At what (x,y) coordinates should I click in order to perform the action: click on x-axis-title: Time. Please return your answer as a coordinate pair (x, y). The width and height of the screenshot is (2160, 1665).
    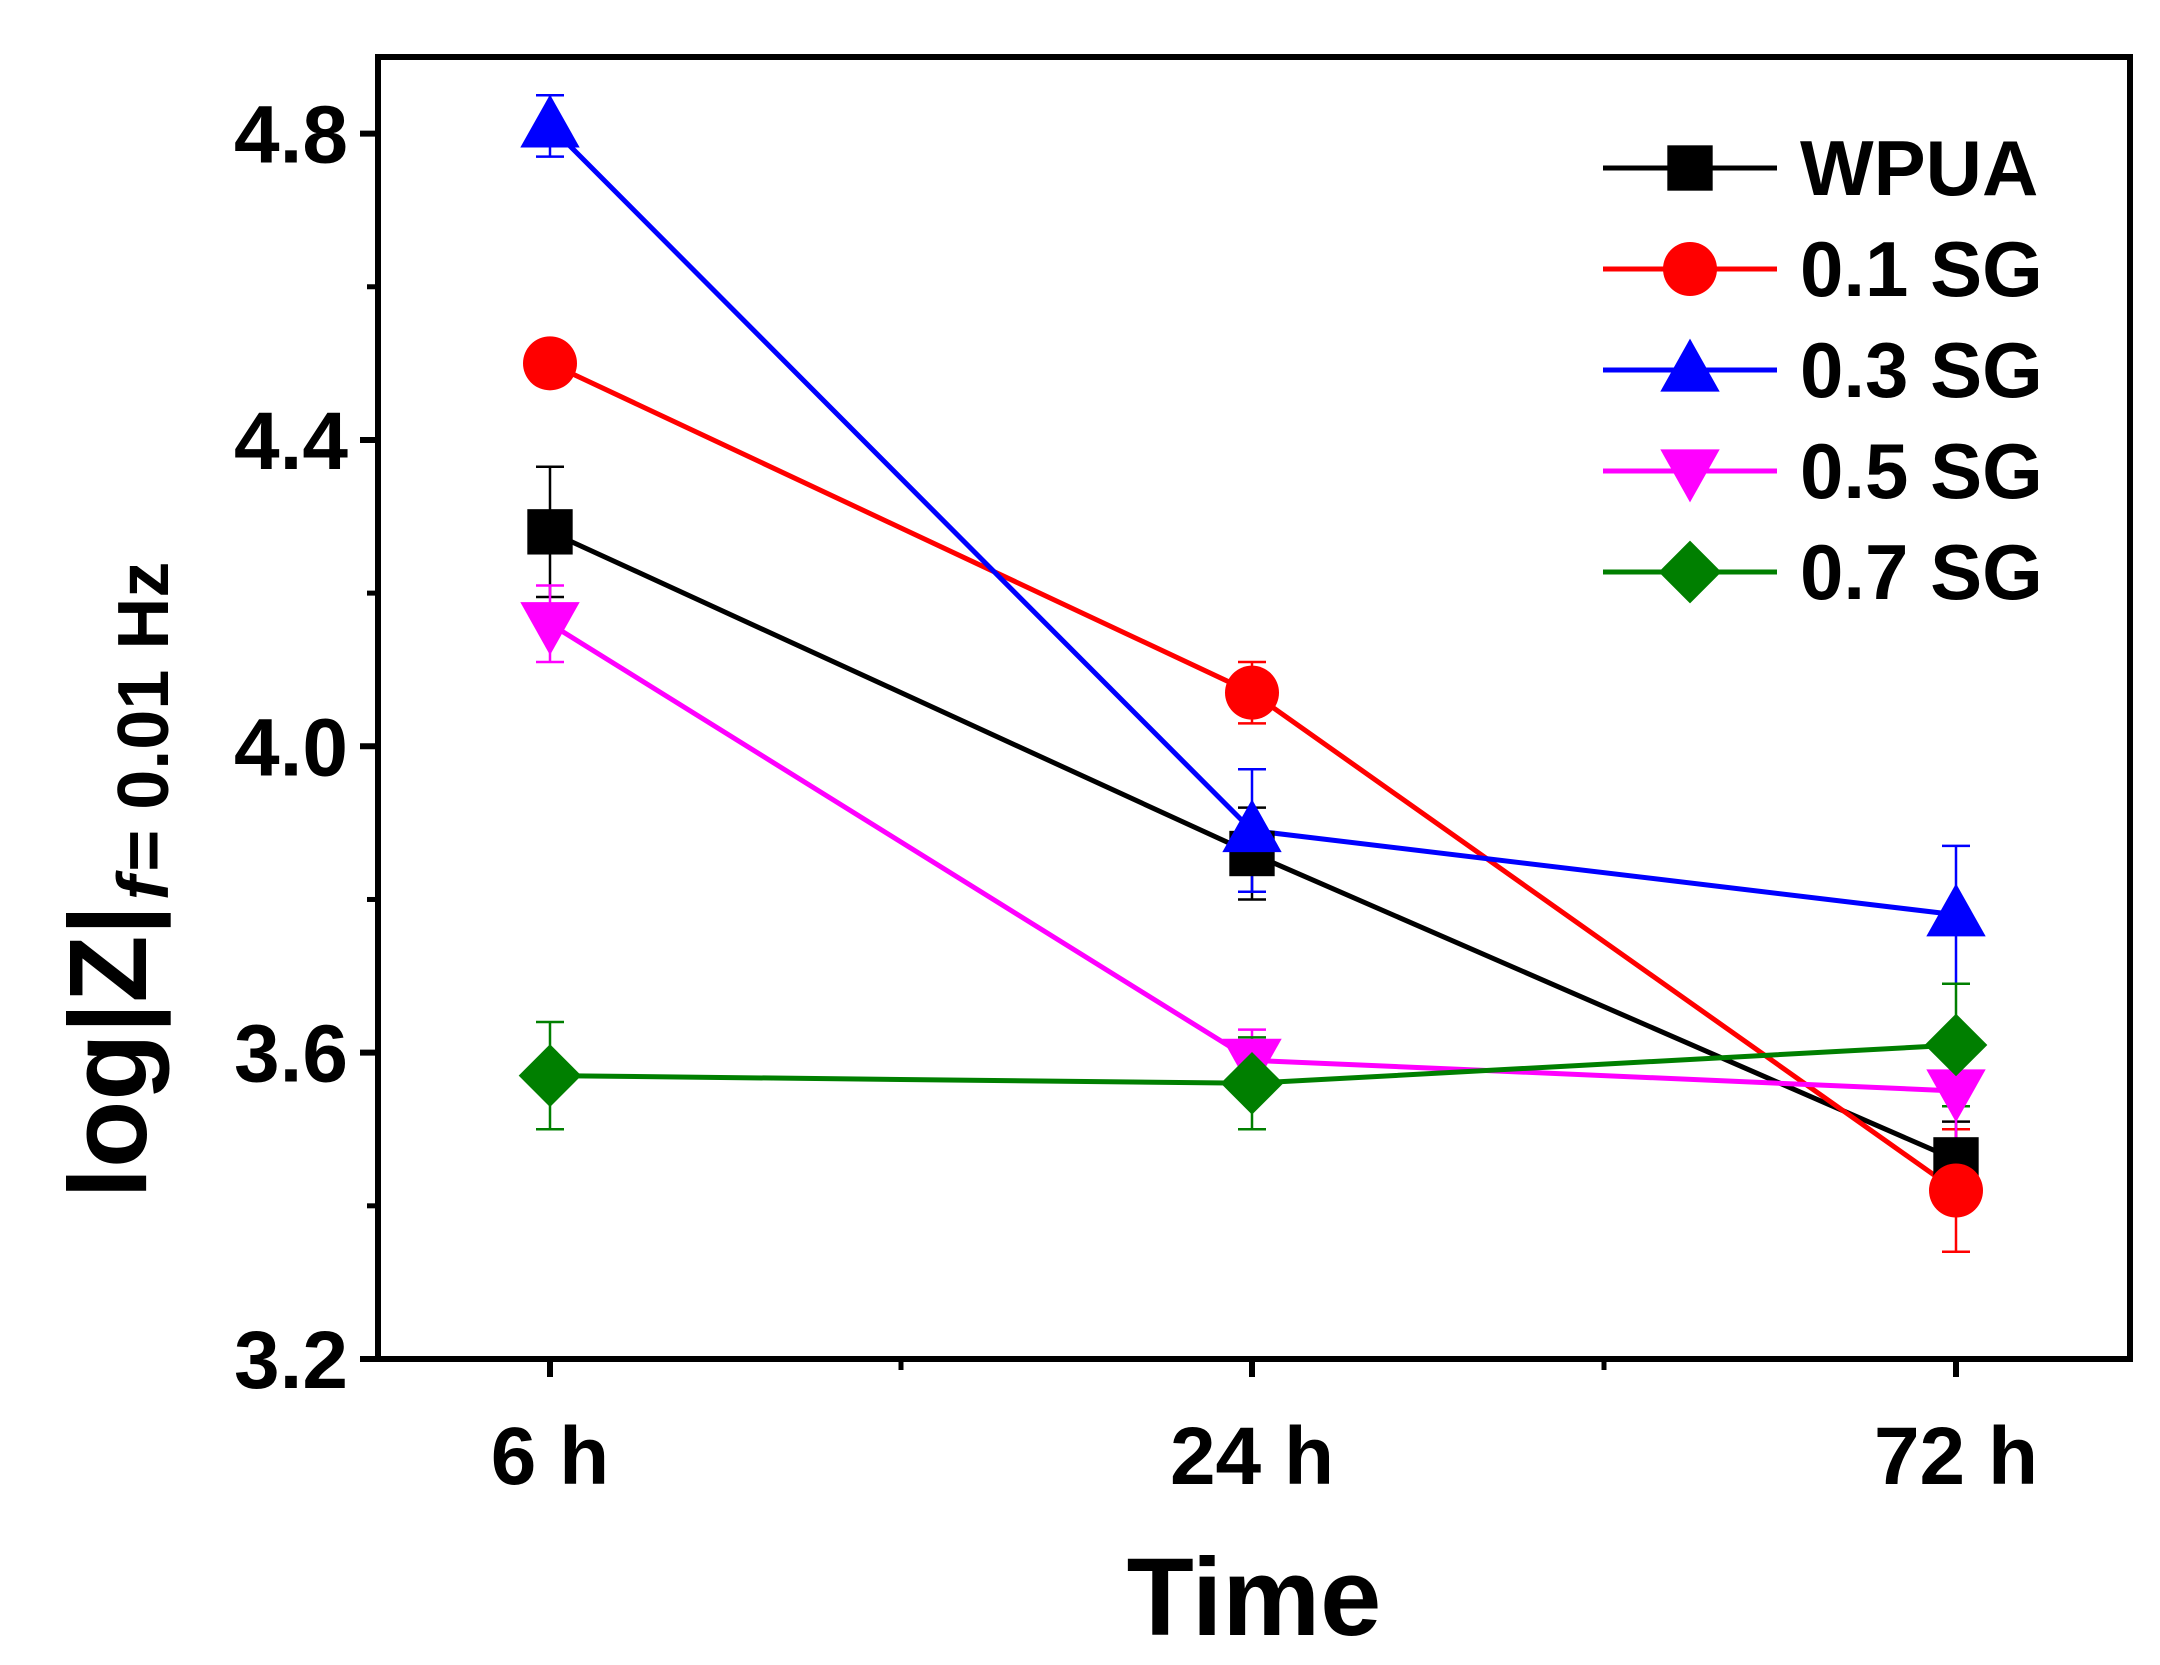
    Looking at the image, I should click on (1254, 1597).